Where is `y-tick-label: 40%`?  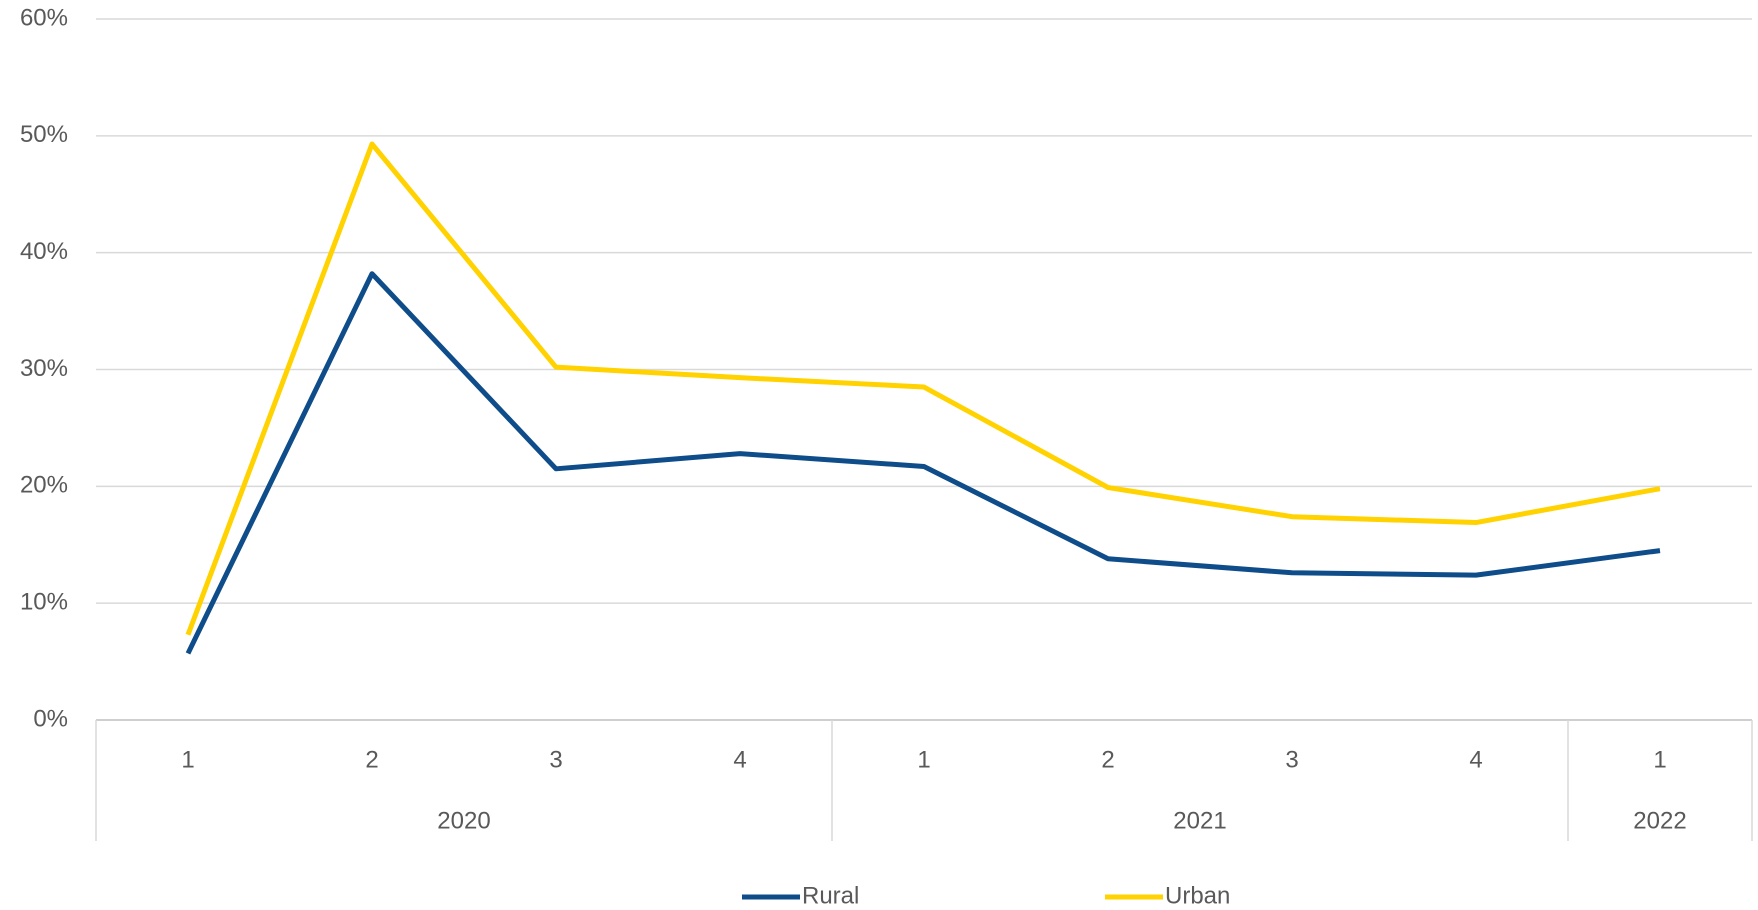
y-tick-label: 40% is located at coordinates (44, 251).